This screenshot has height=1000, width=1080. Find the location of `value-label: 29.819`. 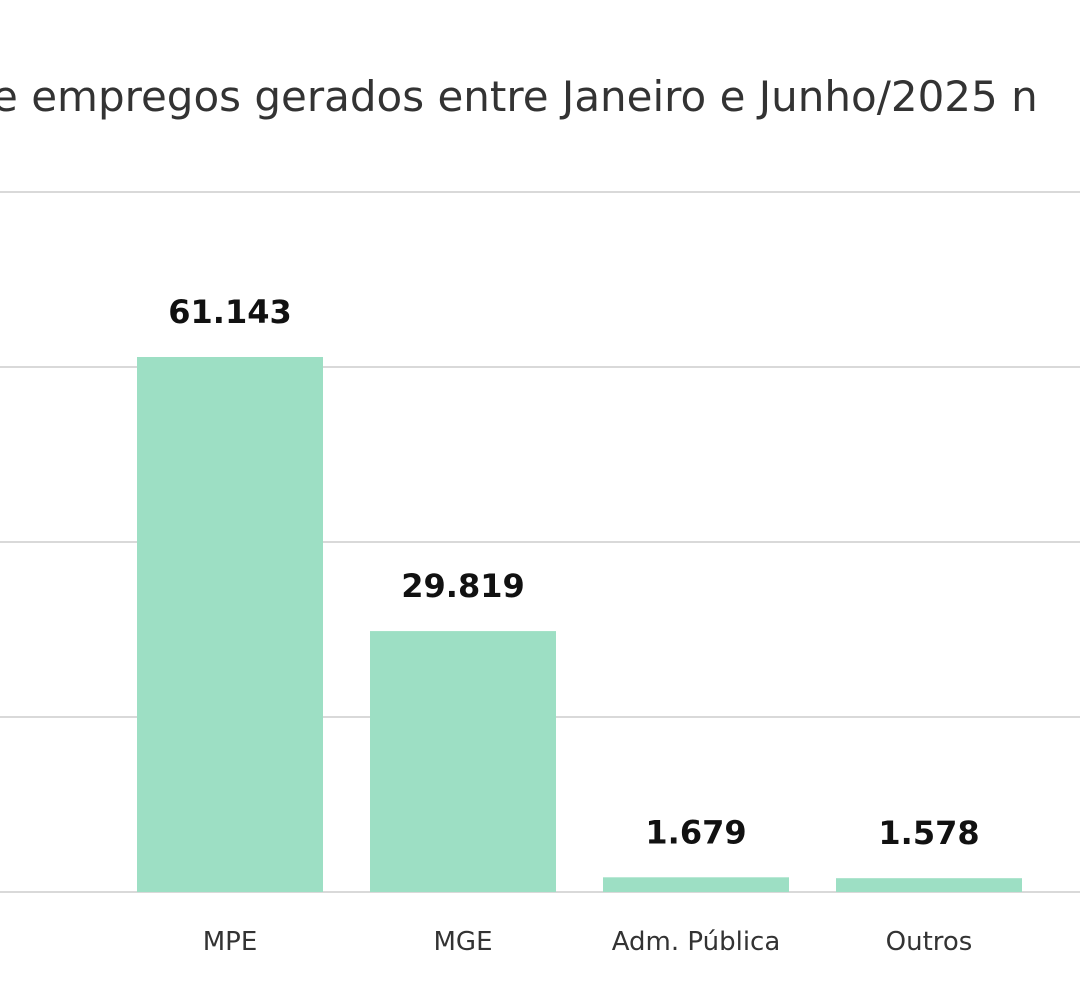

value-label: 29.819 is located at coordinates (462, 586).